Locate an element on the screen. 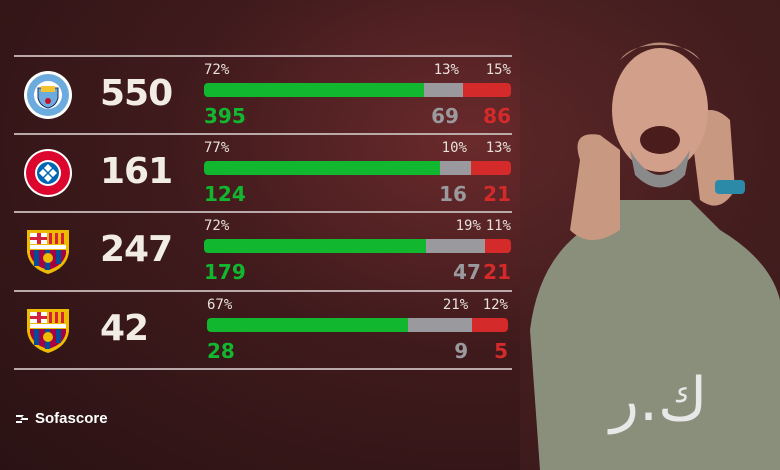  team-row: 247 72% 19% 11% 179 47 21 is located at coordinates (260, 252).